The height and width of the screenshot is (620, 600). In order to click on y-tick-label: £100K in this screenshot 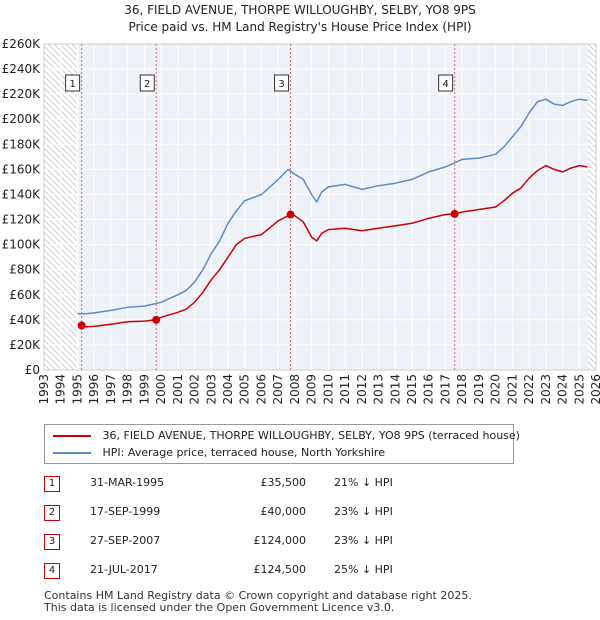, I will do `click(22, 245)`.